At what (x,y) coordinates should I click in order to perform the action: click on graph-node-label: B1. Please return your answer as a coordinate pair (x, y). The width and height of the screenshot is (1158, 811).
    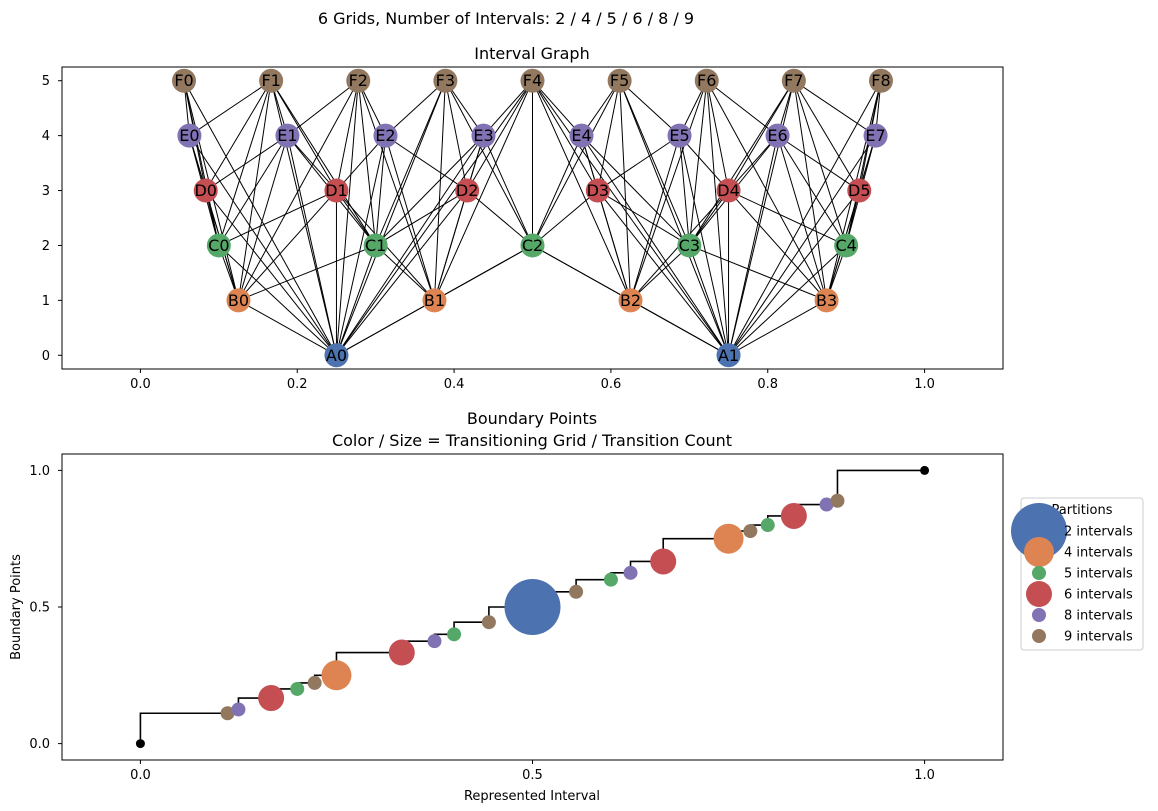
    Looking at the image, I should click on (434, 300).